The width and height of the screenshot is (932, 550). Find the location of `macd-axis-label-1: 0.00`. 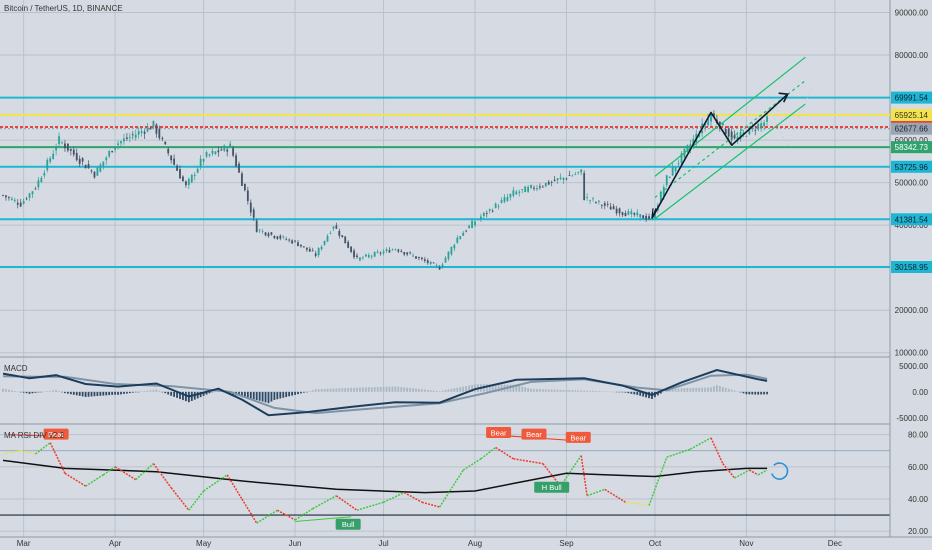

macd-axis-label-1: 0.00 is located at coordinates (920, 392).